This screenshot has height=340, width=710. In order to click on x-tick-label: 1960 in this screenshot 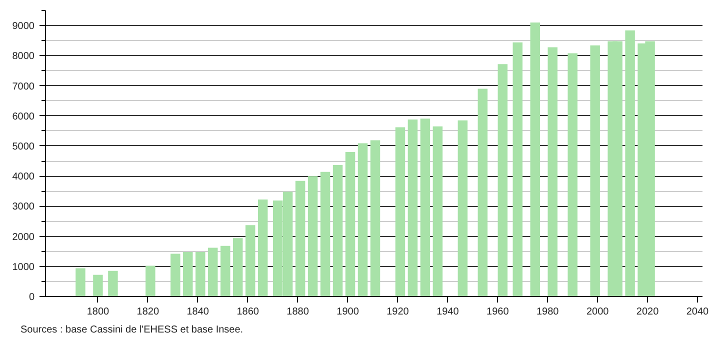, I will do `click(498, 312)`.